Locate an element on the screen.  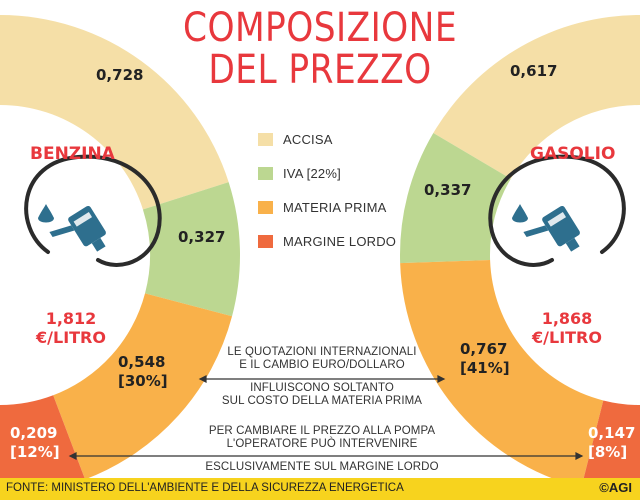
price-gasolio: 1,868 €/LITRO is located at coordinates (567, 328).